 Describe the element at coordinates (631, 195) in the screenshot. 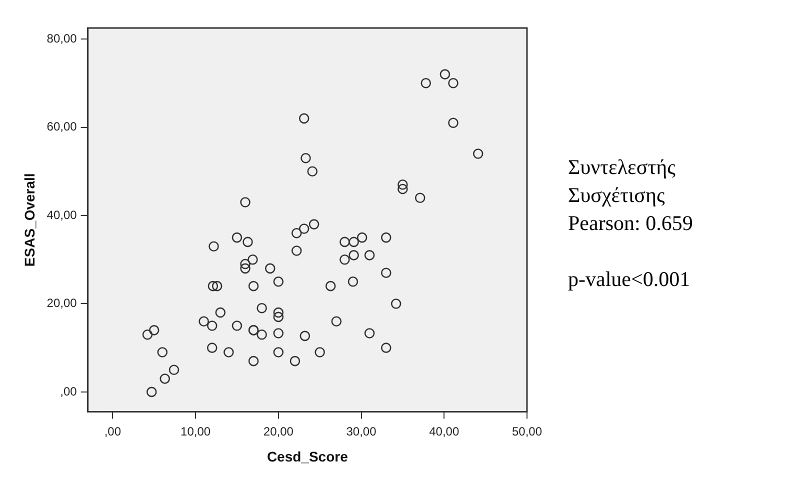

I see `text: Συντελεστής Συσχέτισης Pearson: 0.659` at that location.